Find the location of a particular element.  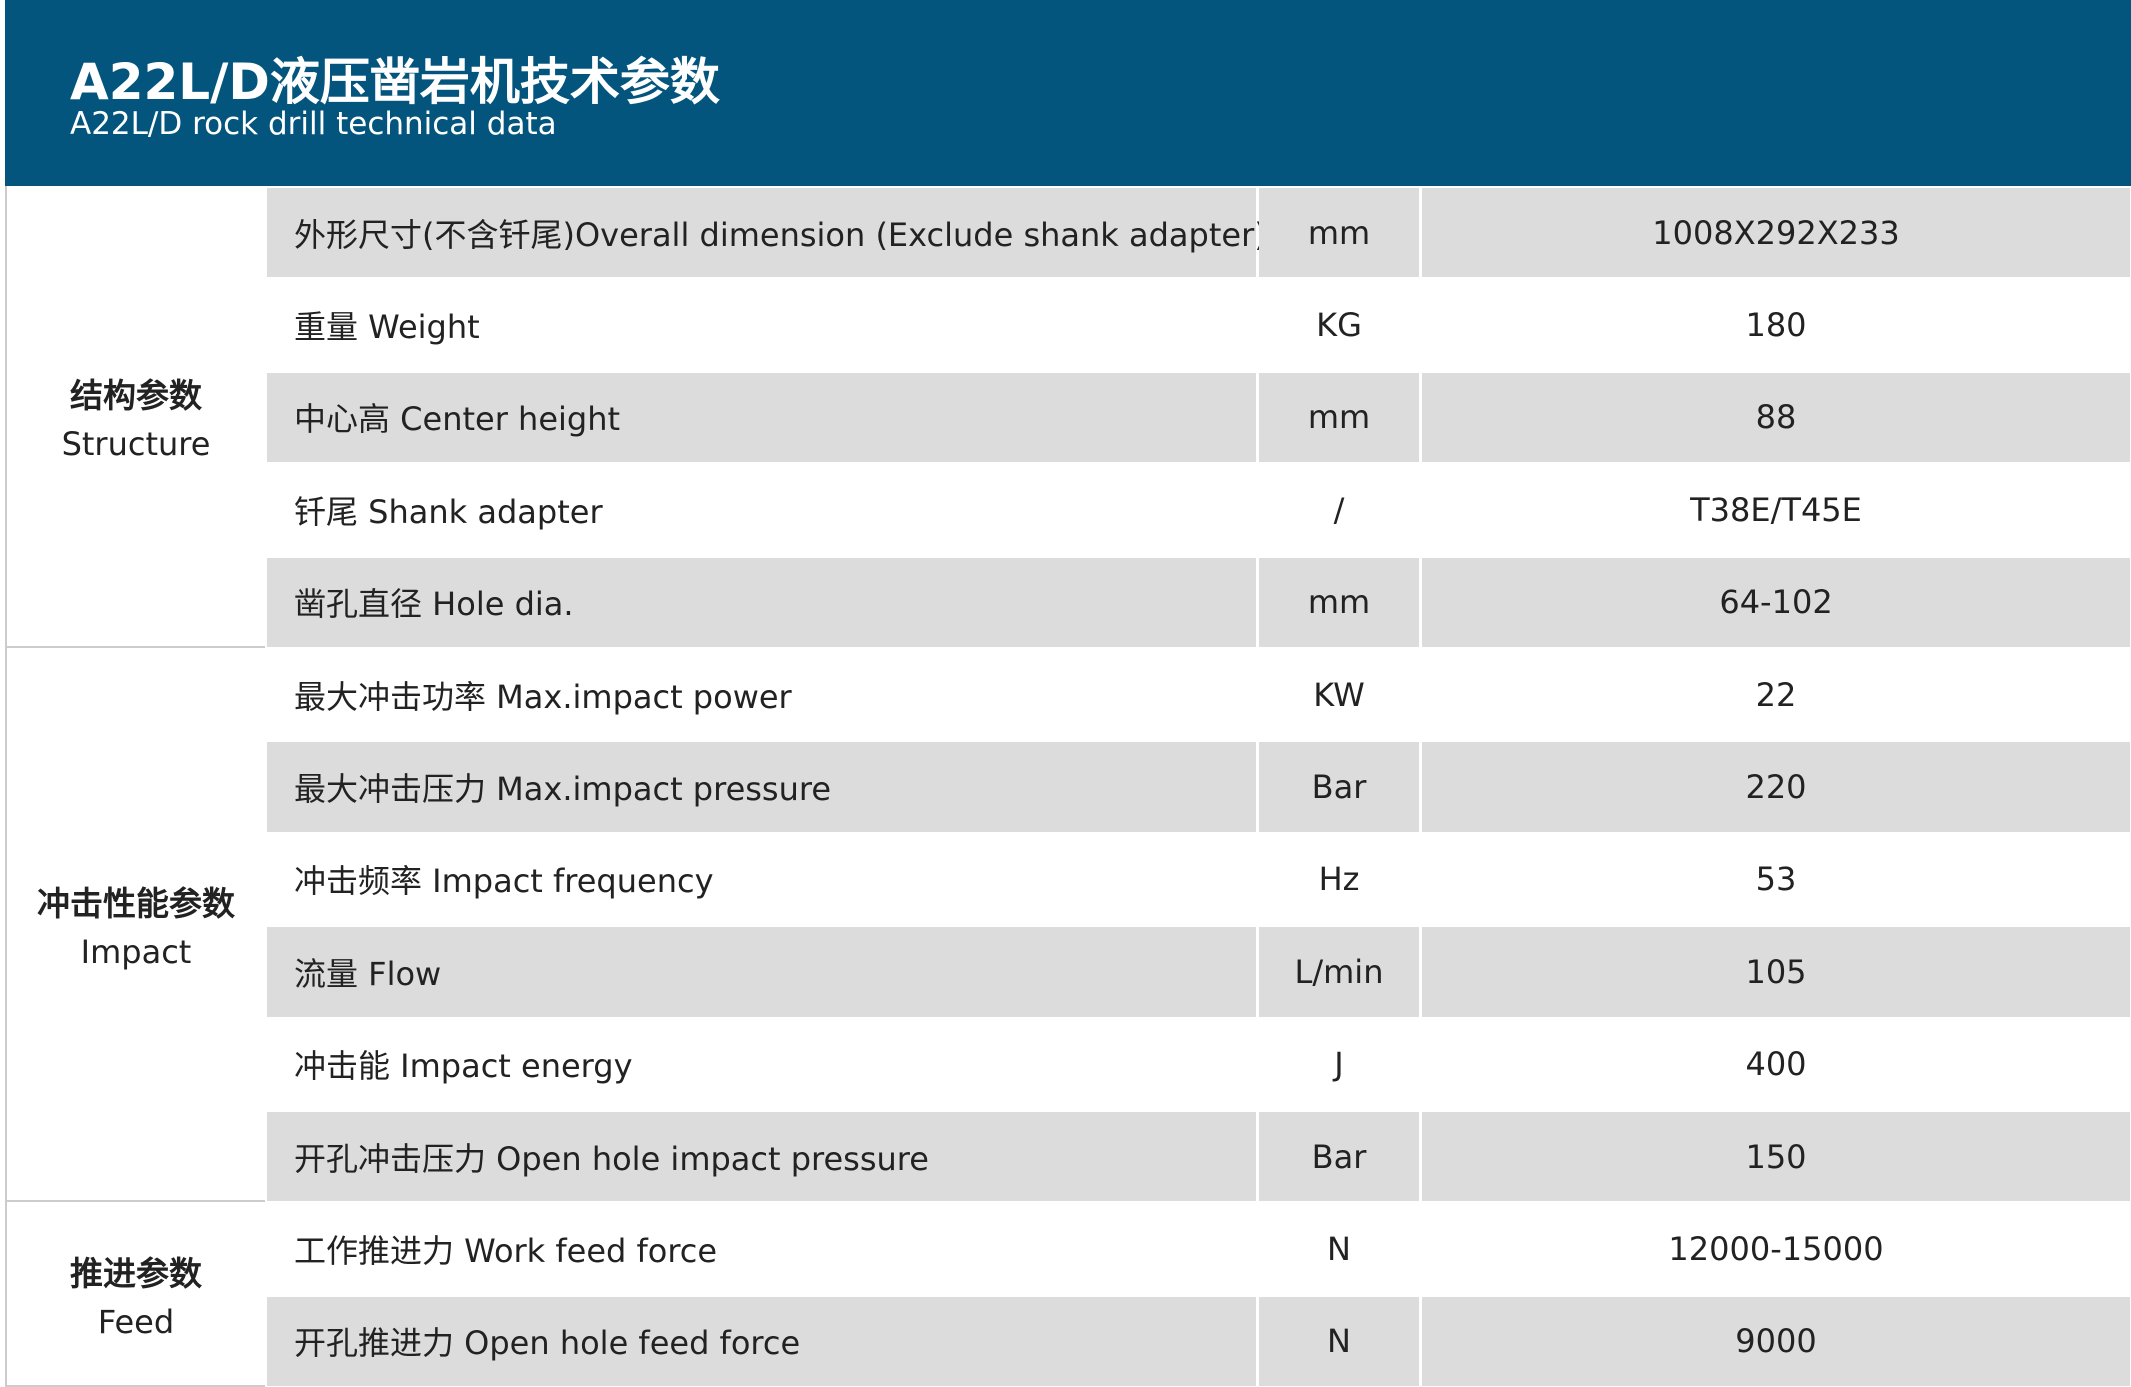

cell-param: 凿孔直径 Hole dia. is located at coordinates (761, 602).